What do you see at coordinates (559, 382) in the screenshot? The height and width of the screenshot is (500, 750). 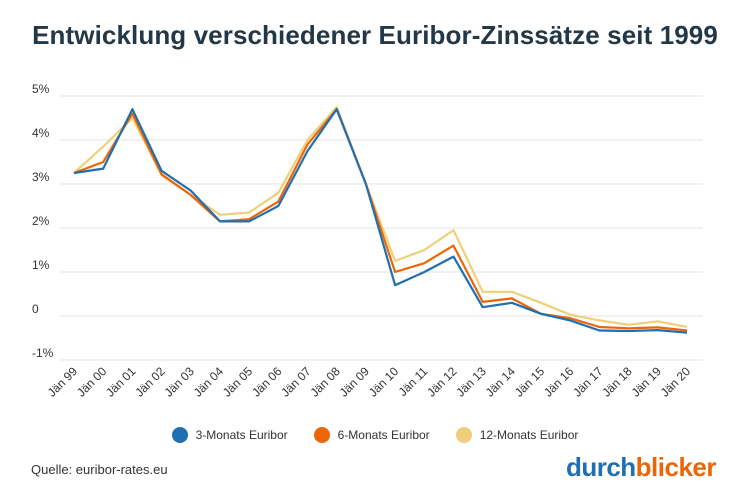 I see `x-tick-label: Jän 16` at bounding box center [559, 382].